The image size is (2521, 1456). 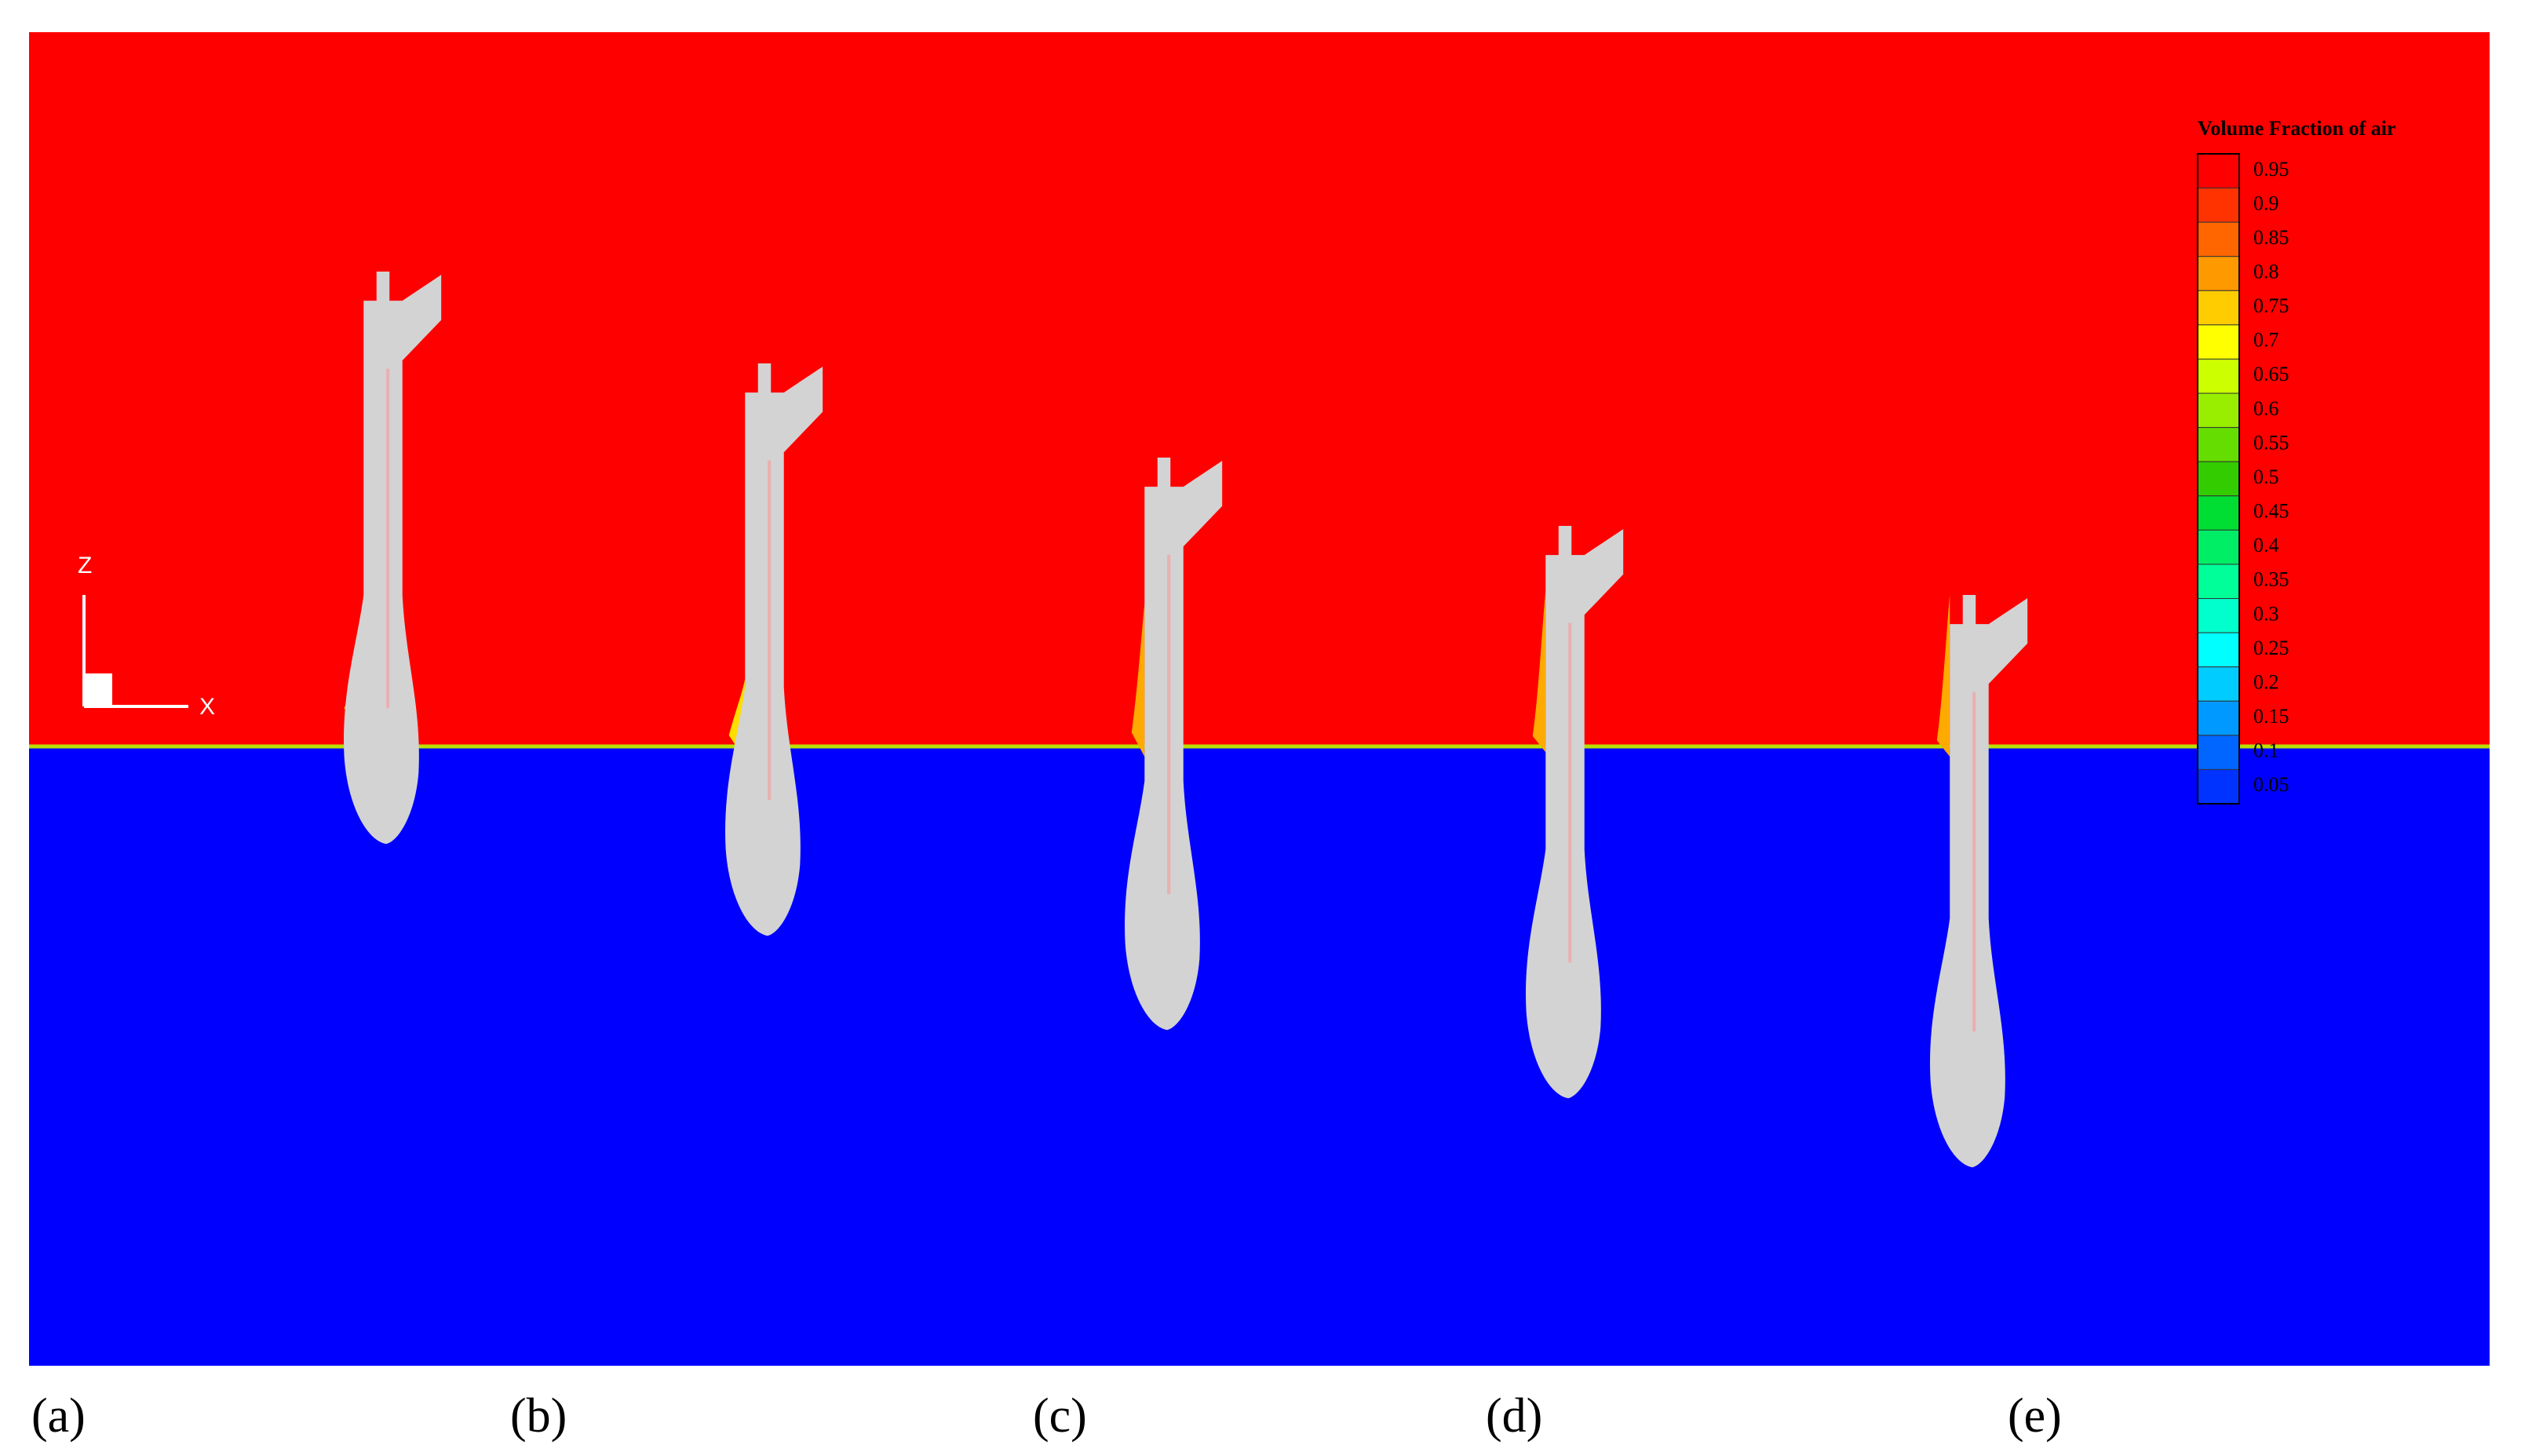 What do you see at coordinates (2271, 305) in the screenshot?
I see `colorbar-tick-label: 0.75` at bounding box center [2271, 305].